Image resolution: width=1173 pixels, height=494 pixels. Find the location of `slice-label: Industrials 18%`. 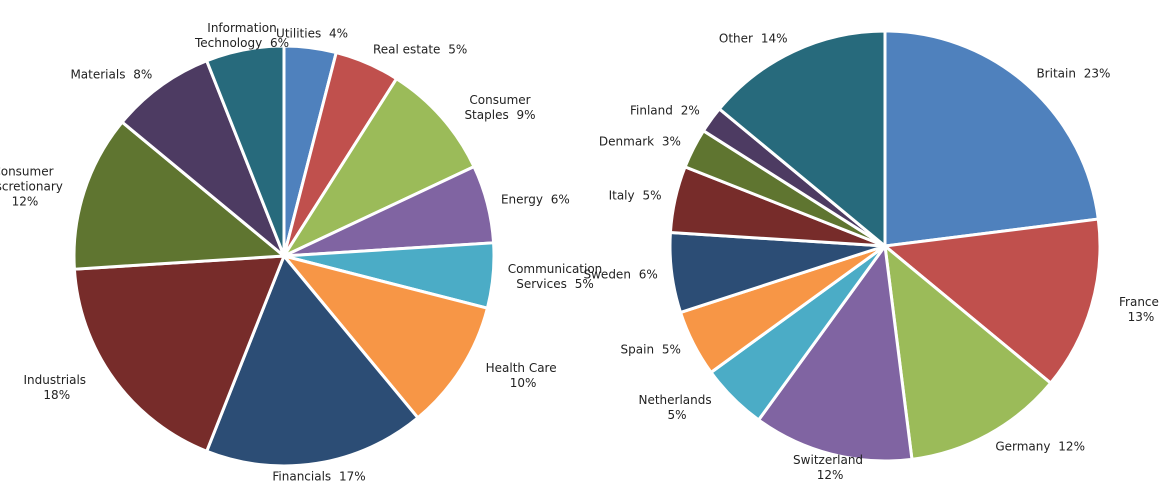

slice-label: Industrials 18% is located at coordinates (55, 388).